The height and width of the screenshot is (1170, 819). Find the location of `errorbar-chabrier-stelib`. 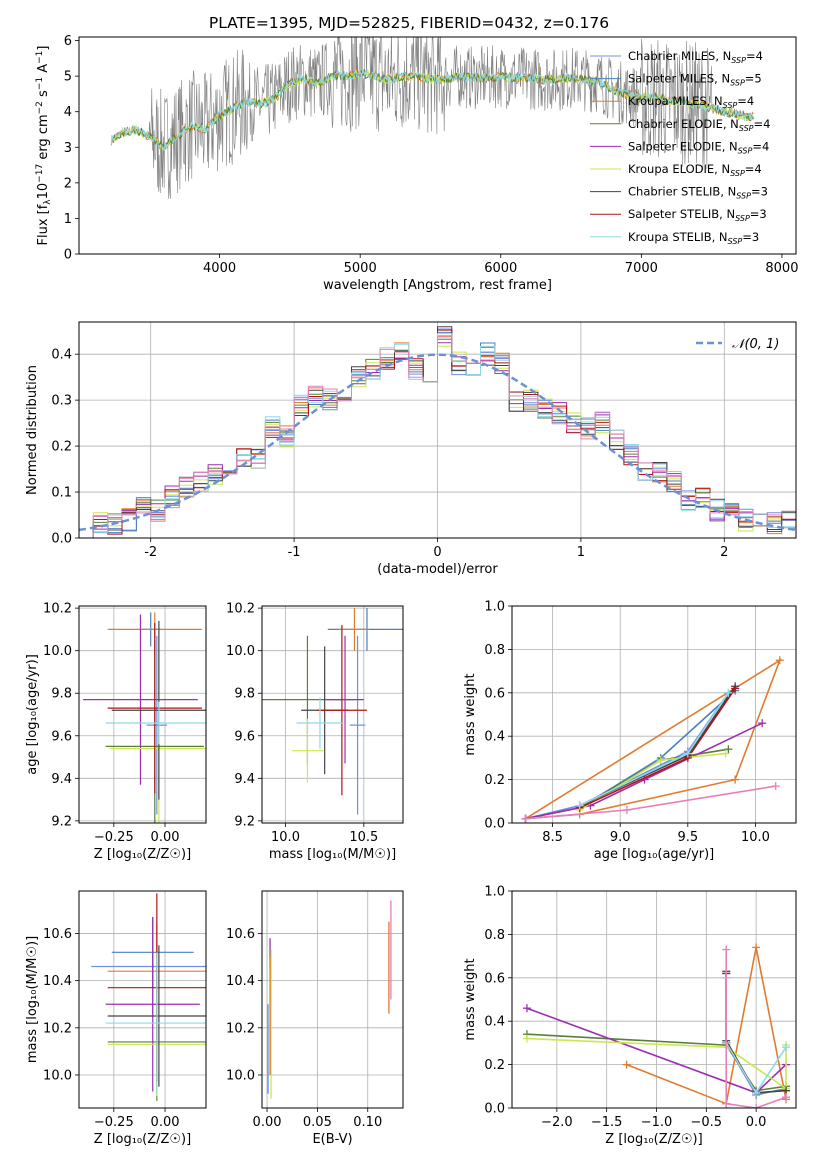

errorbar-chabrier-stelib is located at coordinates (156, 1016).